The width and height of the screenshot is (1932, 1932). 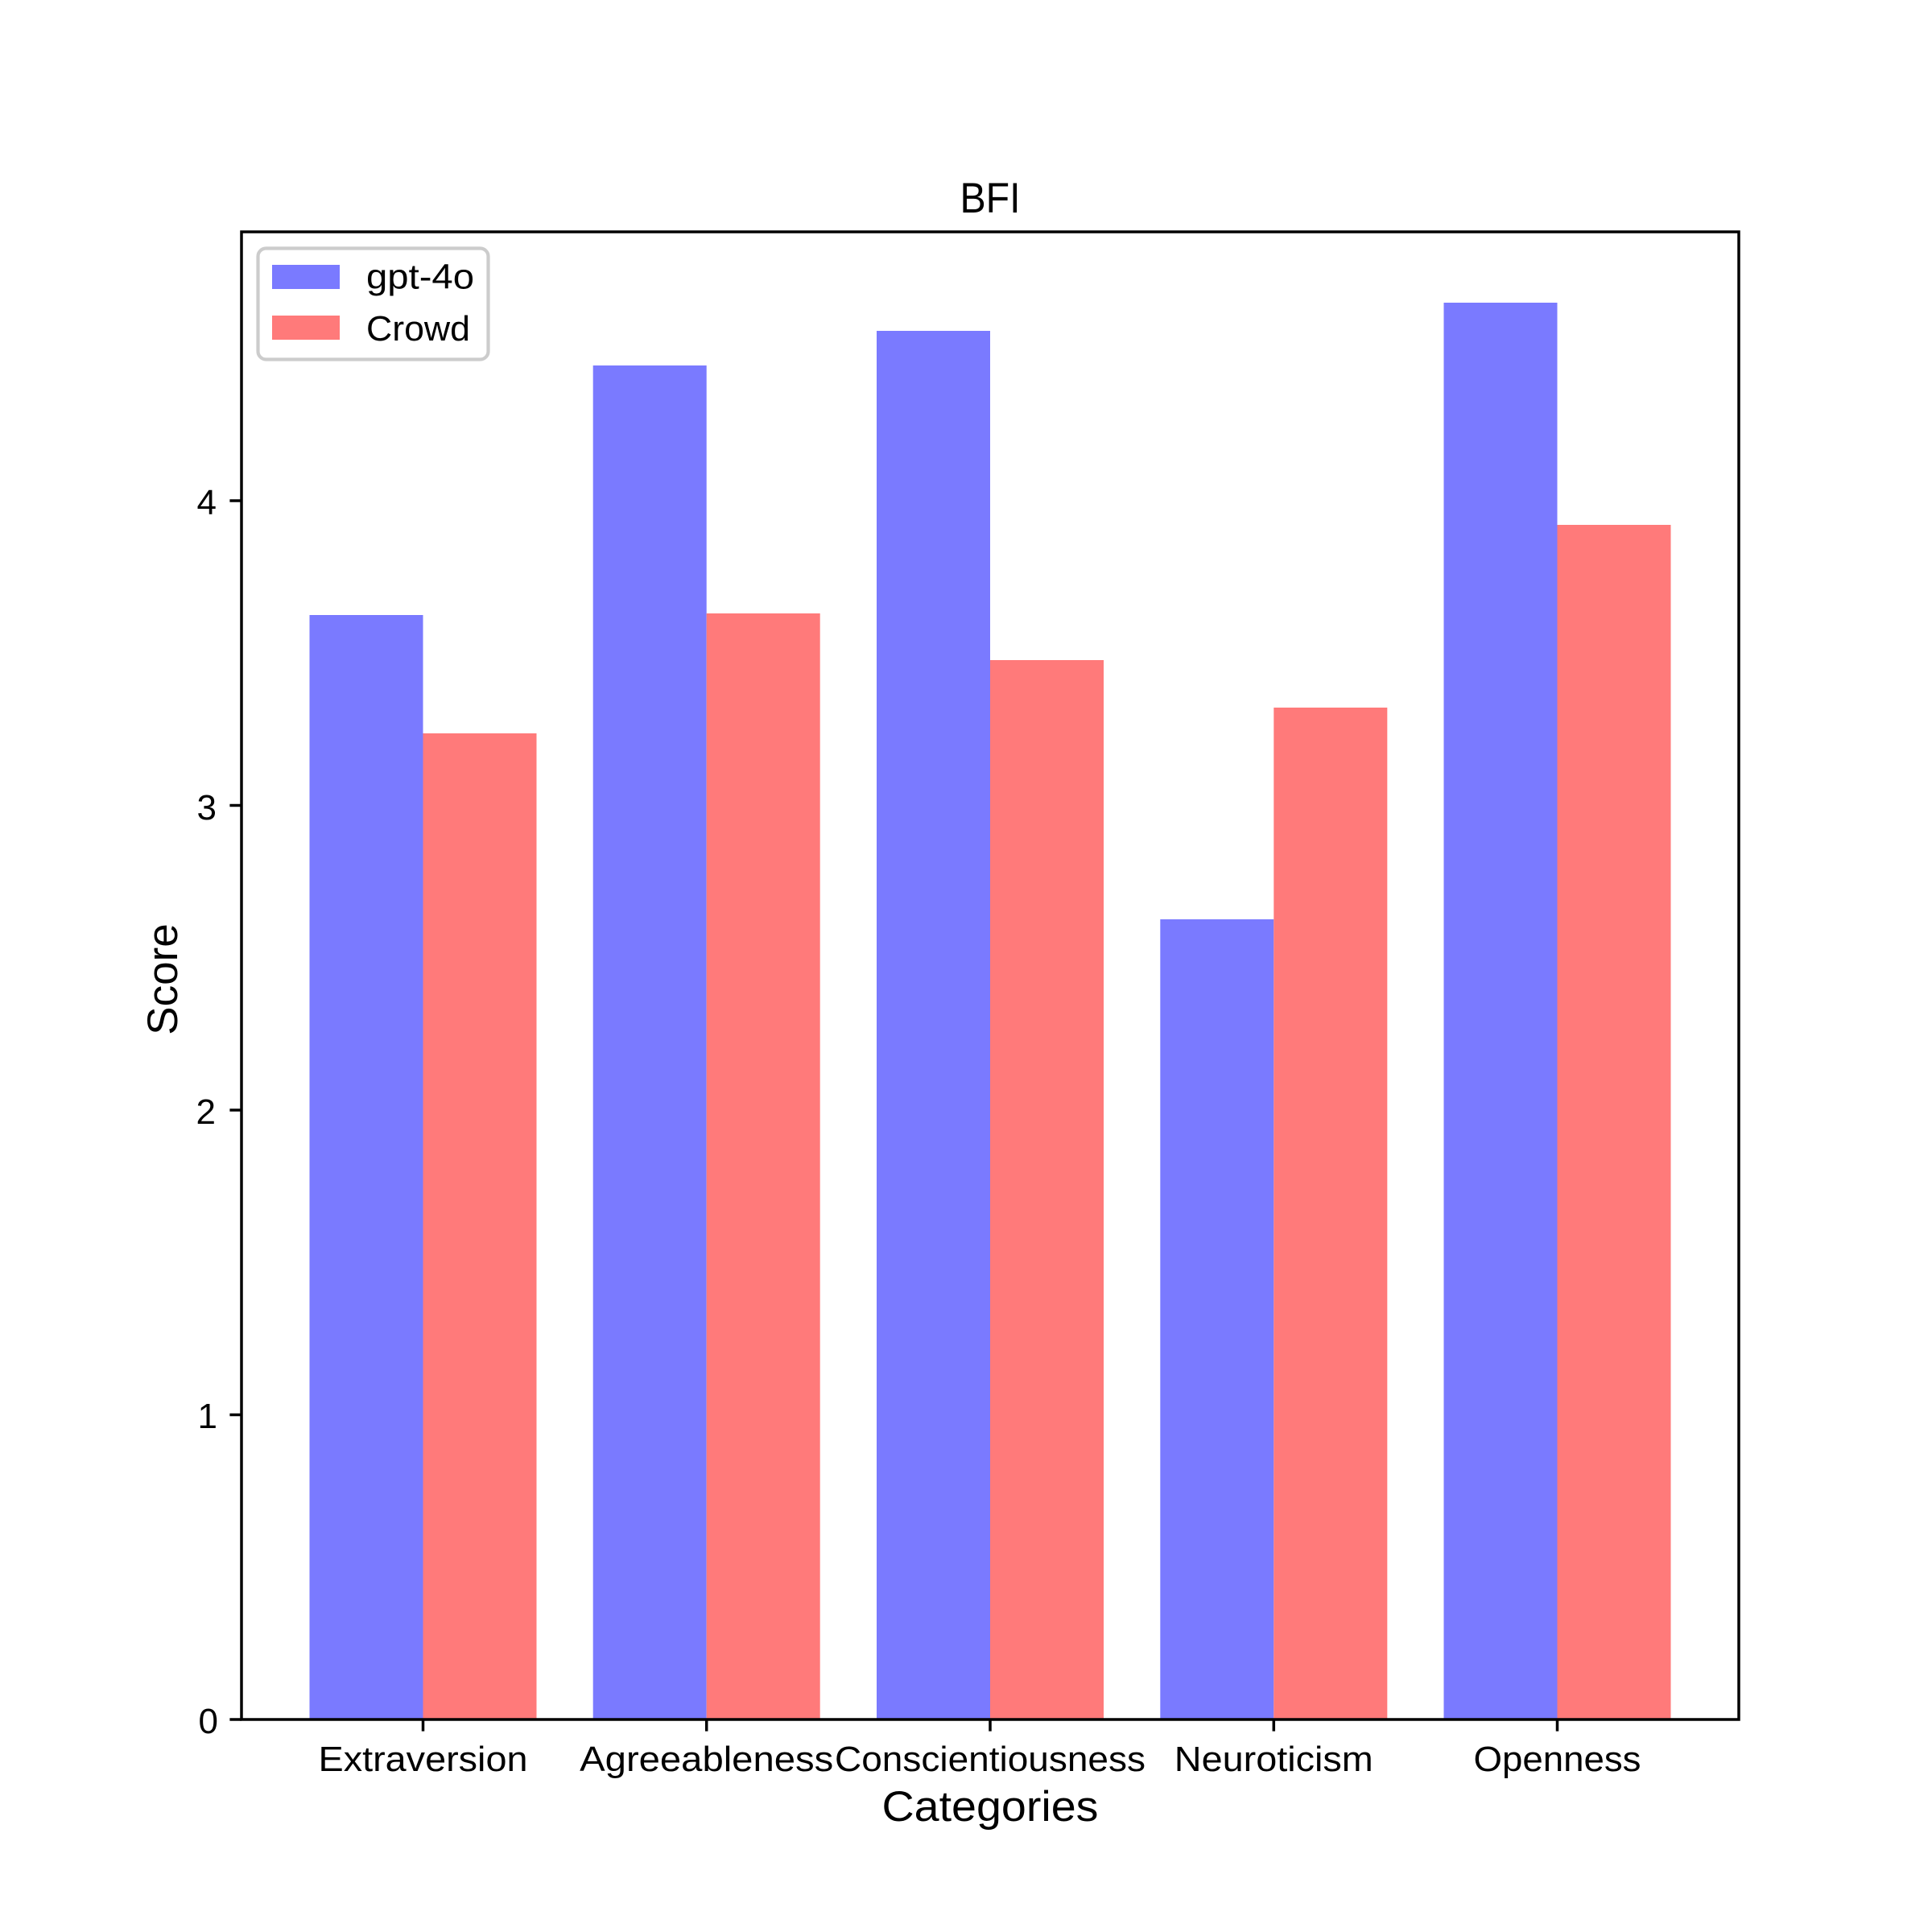 What do you see at coordinates (423, 1759) in the screenshot?
I see `svg-text: Extraversion` at bounding box center [423, 1759].